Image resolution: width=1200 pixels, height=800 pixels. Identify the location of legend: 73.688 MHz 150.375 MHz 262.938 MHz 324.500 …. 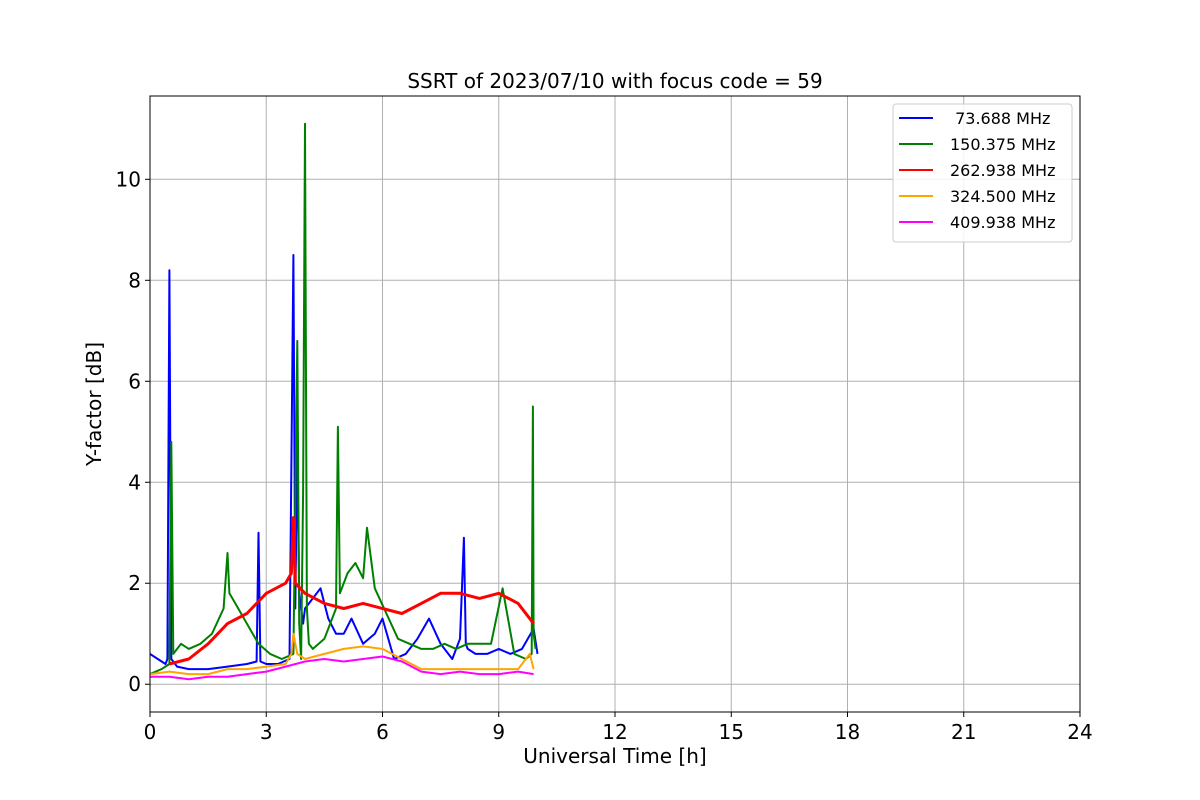
(982, 173).